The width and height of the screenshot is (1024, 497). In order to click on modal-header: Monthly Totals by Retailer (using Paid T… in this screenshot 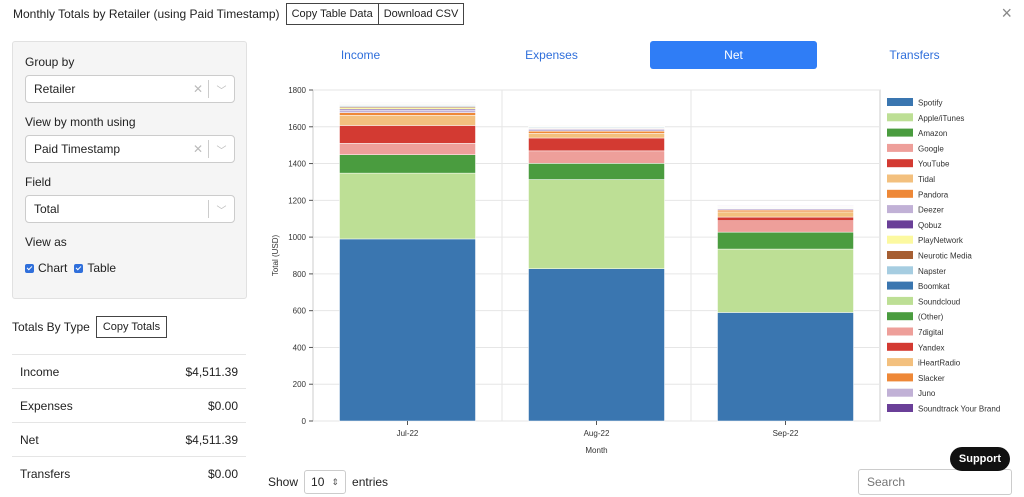, I will do `click(239, 14)`.